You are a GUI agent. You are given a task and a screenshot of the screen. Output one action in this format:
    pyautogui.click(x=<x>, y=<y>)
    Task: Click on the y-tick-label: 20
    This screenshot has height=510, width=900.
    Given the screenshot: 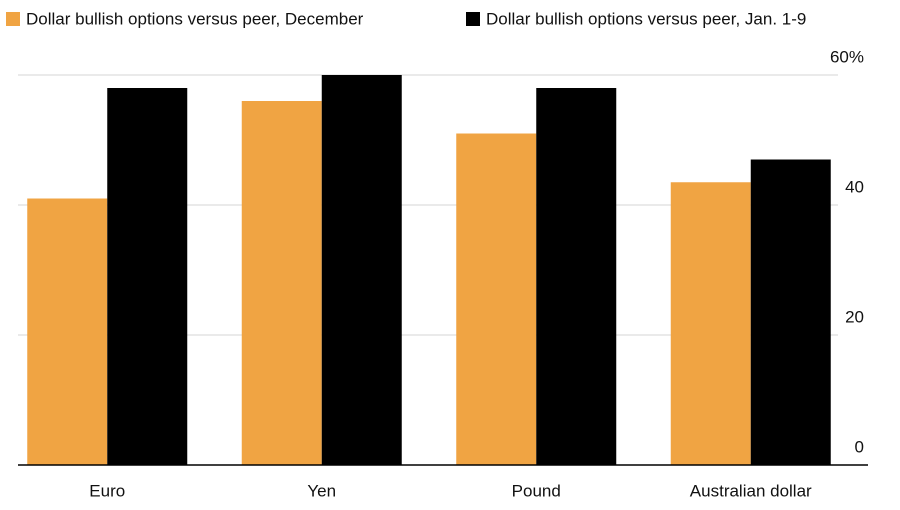 What is the action you would take?
    pyautogui.click(x=854, y=316)
    